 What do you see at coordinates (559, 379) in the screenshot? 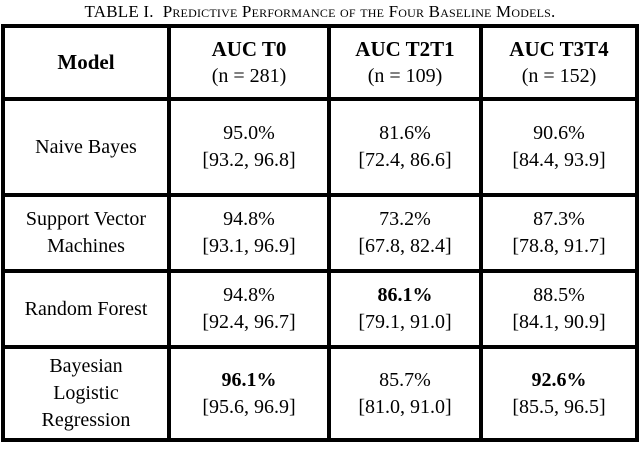
I see `auc-value: 92.6%` at bounding box center [559, 379].